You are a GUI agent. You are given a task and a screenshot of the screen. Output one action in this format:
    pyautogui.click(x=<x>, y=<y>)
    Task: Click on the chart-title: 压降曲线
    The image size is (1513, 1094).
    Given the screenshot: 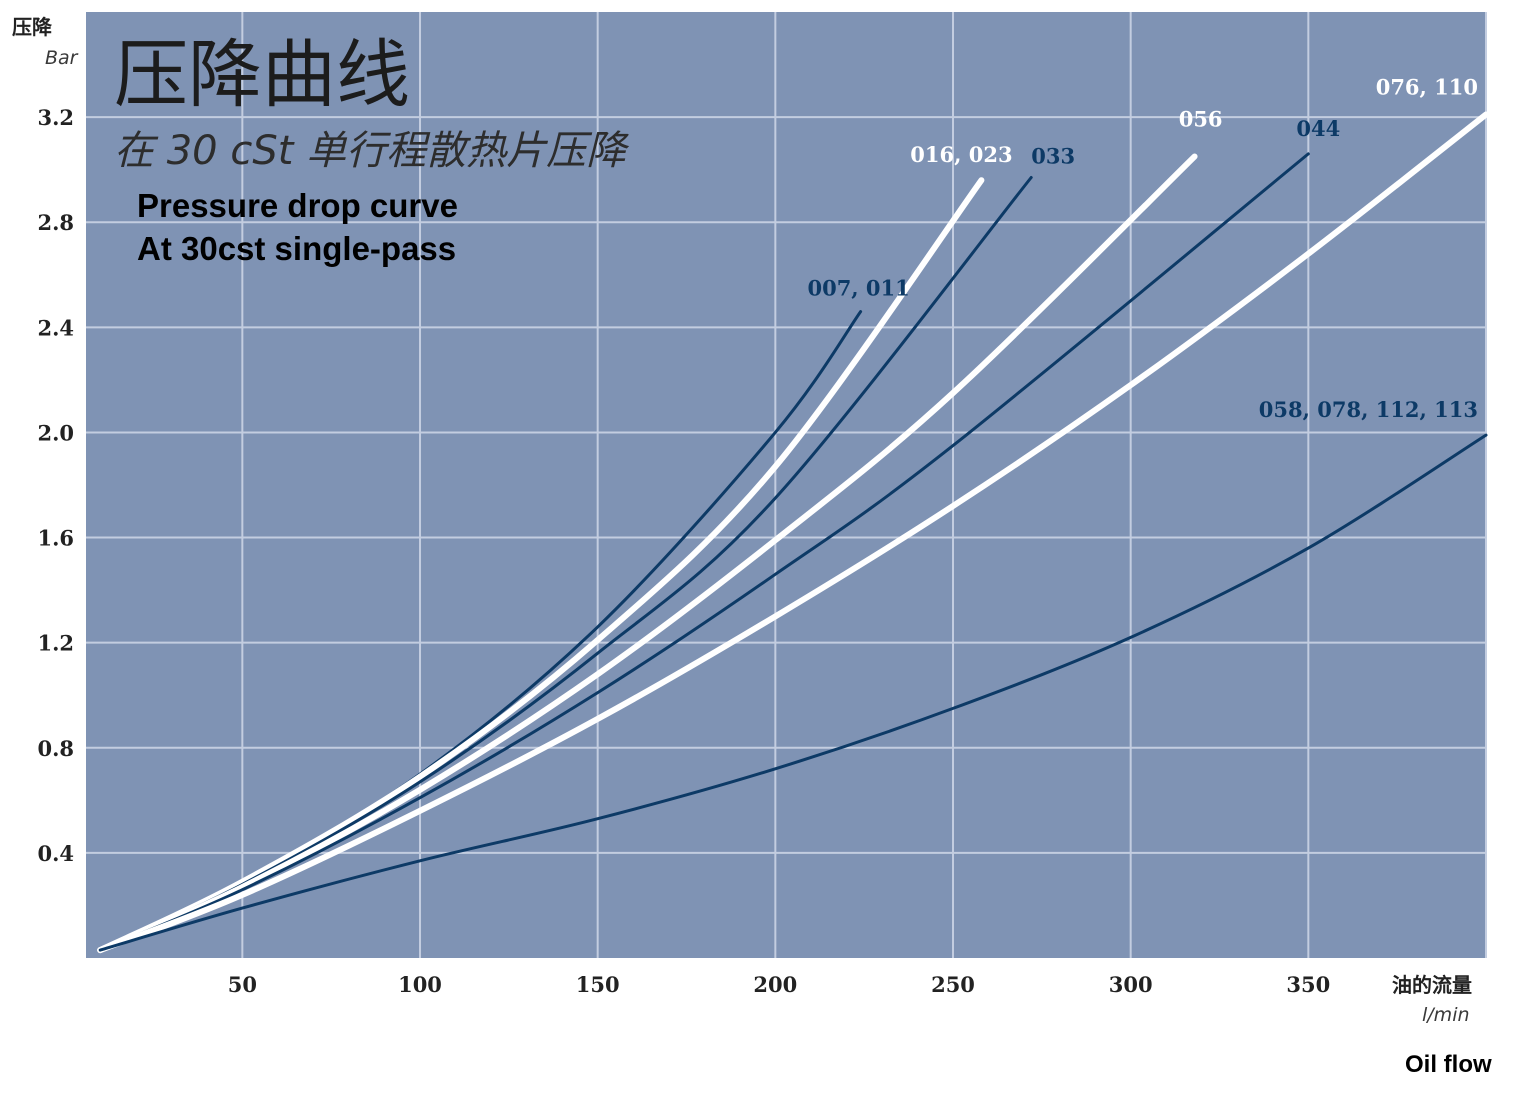 What is the action you would take?
    pyautogui.click(x=262, y=75)
    